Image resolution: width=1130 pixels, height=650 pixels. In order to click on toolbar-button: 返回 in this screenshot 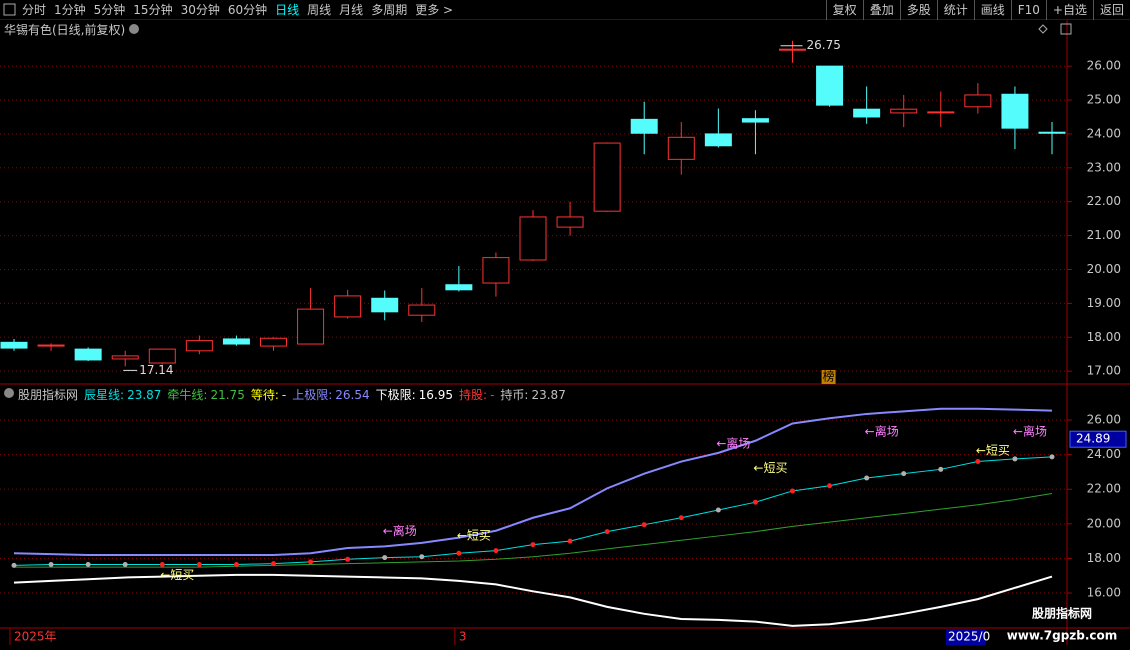, I will do `click(1111, 10)`.